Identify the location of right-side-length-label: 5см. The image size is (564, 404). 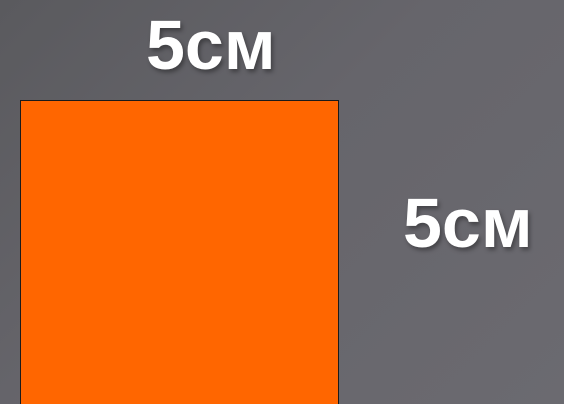
(468, 223).